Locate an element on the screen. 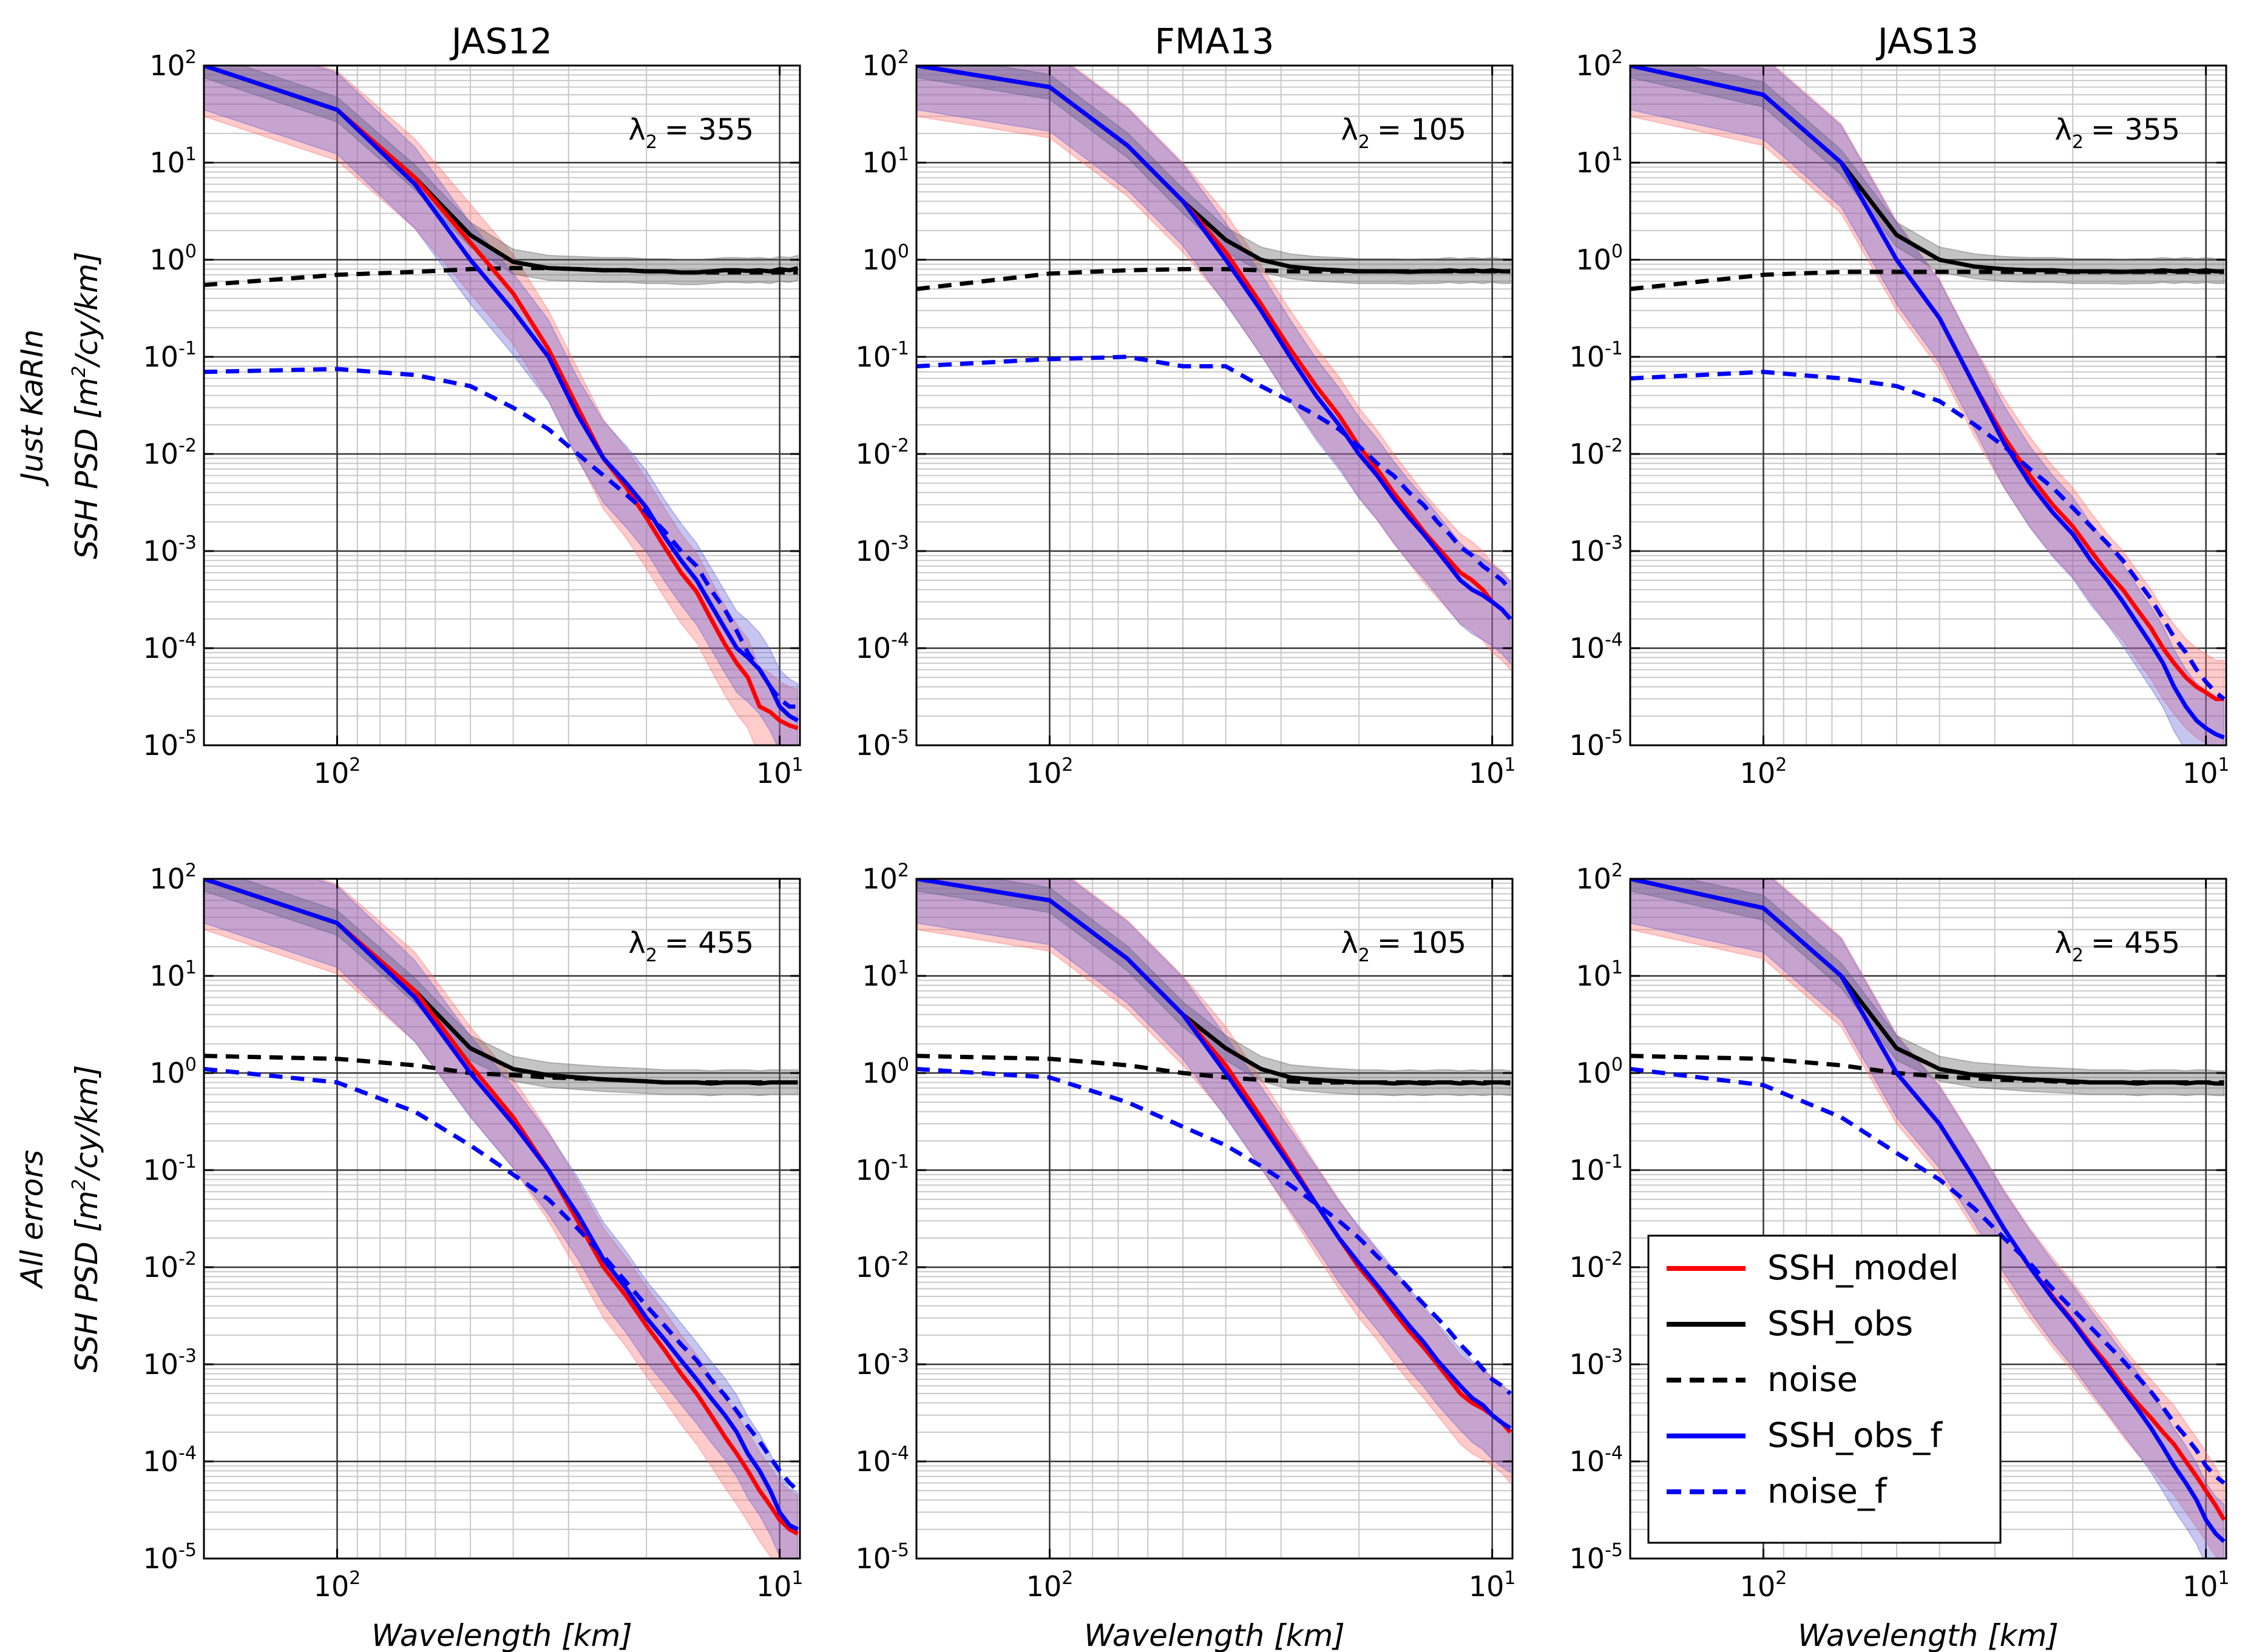 This screenshot has height=1652, width=2245. row-label-group: All errors is located at coordinates (32, 1220).